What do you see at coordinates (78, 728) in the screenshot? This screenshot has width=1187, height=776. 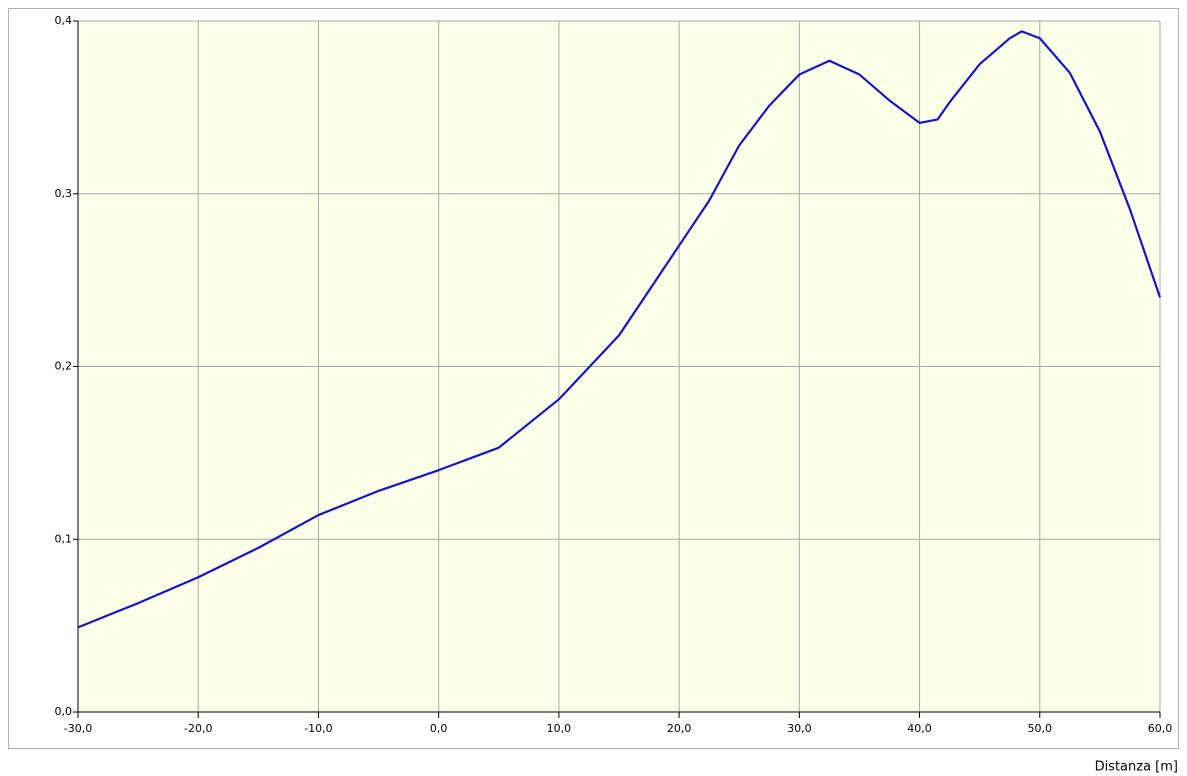 I see `x-tick-label: -30,0` at bounding box center [78, 728].